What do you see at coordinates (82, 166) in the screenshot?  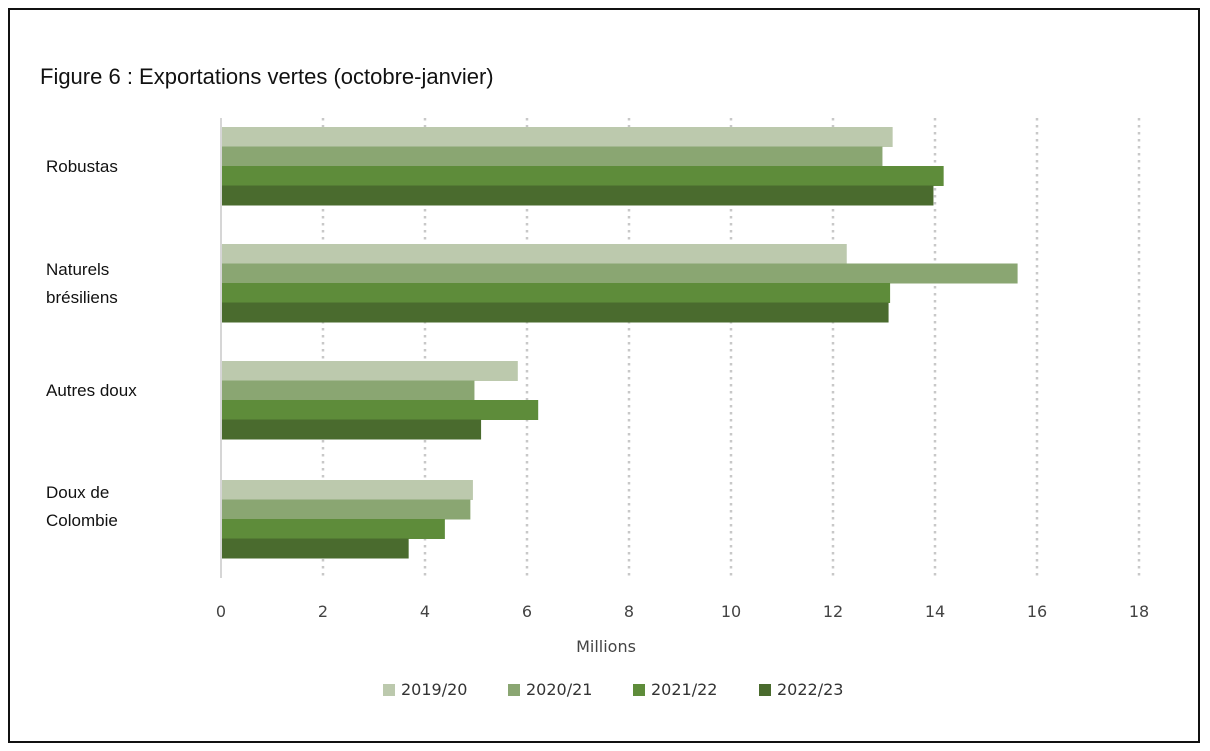 I see `category-label-robustas: Robustas` at bounding box center [82, 166].